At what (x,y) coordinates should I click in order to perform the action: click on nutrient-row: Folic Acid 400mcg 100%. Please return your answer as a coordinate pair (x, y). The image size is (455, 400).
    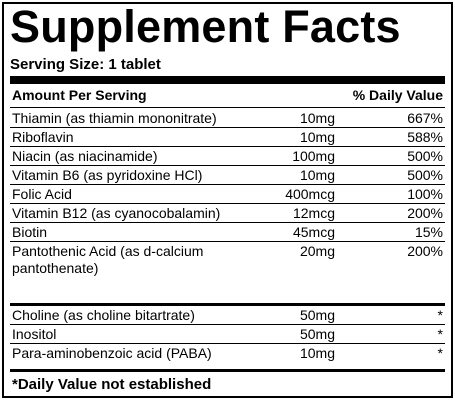
    Looking at the image, I should click on (227, 194).